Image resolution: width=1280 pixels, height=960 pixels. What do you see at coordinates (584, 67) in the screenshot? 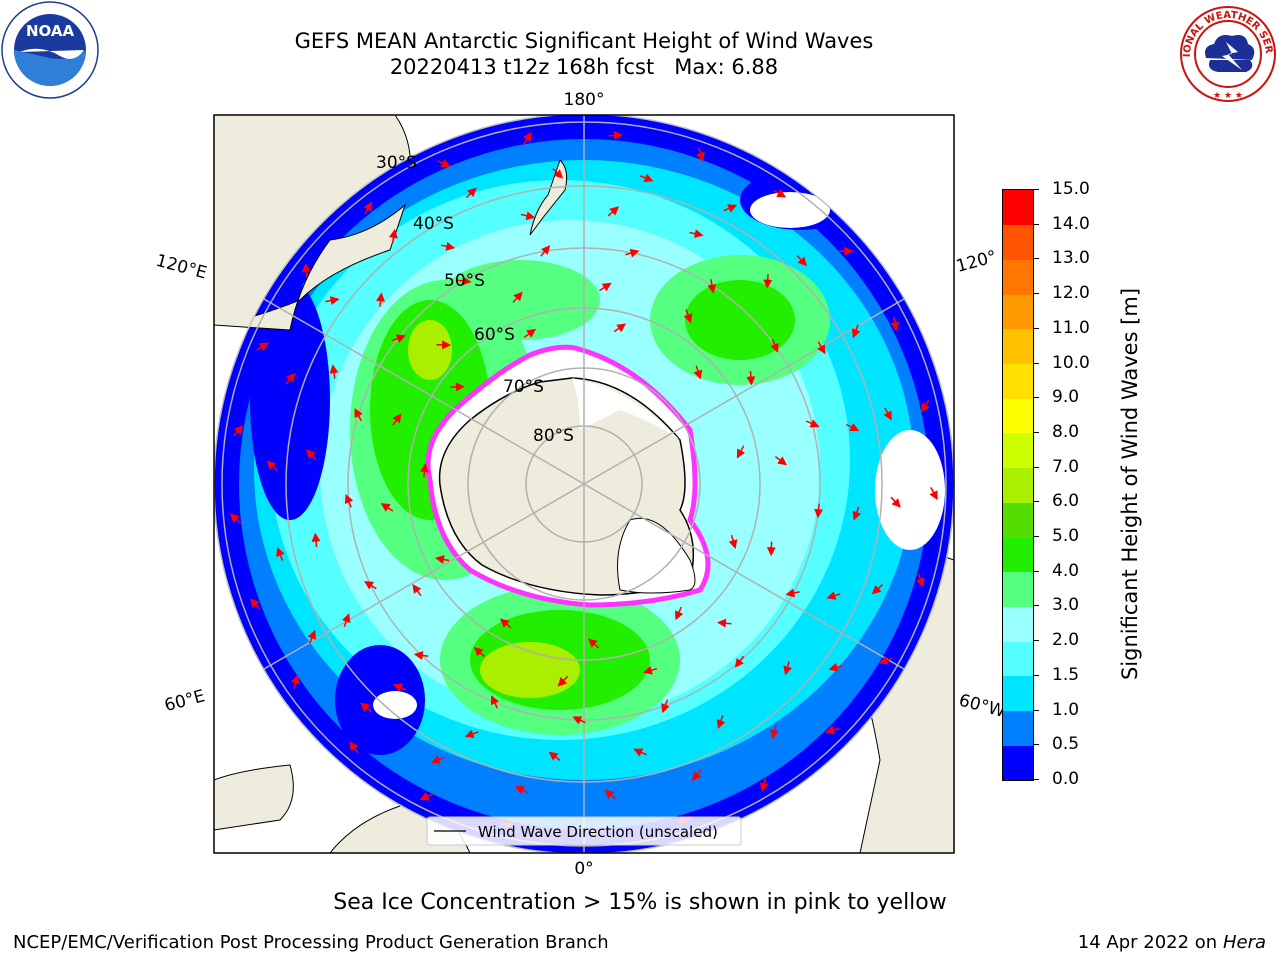
I see `chart-subtitle: 20220413 t12z 168h fcst Max: 6.88` at bounding box center [584, 67].